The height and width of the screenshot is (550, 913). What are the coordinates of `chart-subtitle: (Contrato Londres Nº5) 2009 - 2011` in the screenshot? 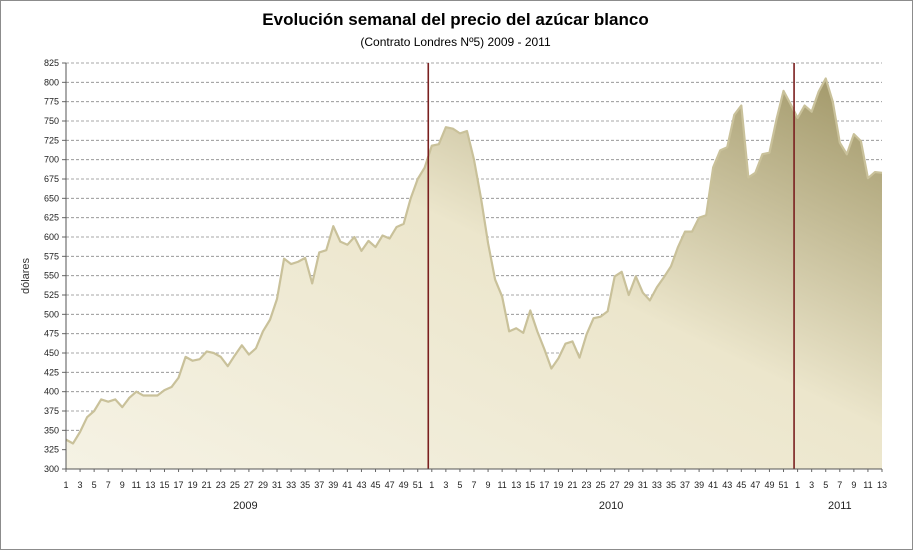 It's located at (455, 42).